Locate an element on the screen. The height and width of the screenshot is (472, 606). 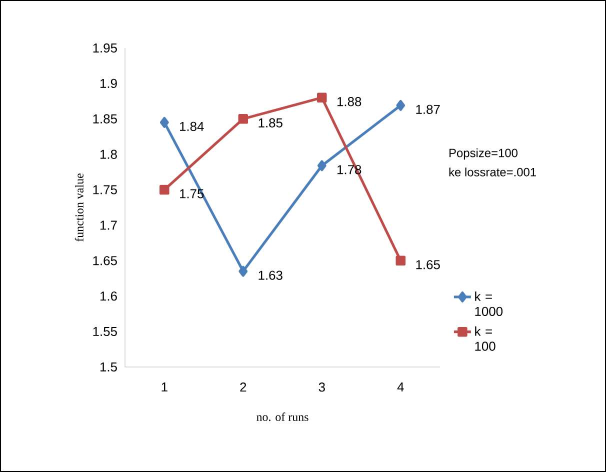
y-tick-label: 1.7 is located at coordinates (108, 225).